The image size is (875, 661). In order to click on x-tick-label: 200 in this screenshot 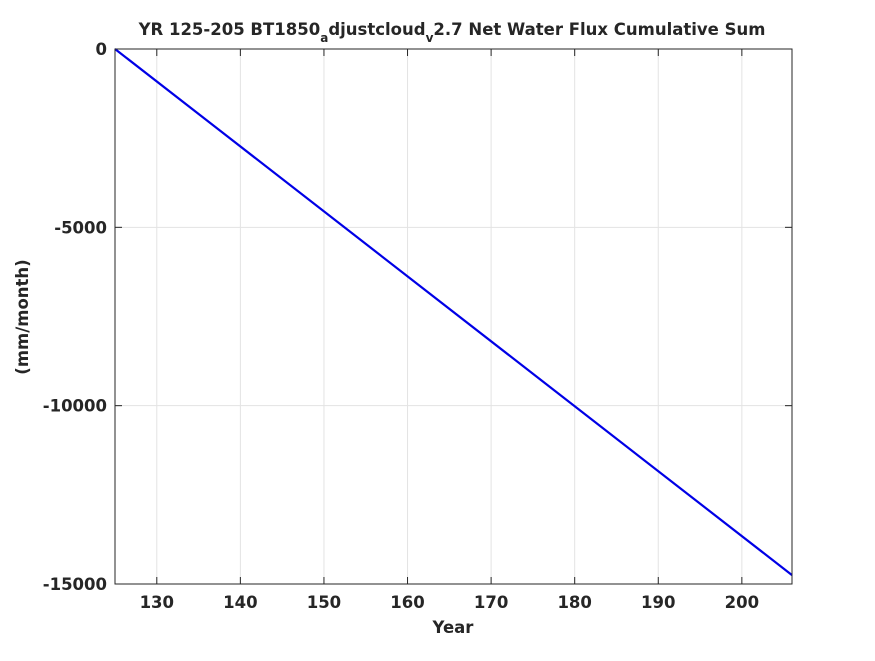, I will do `click(742, 602)`.